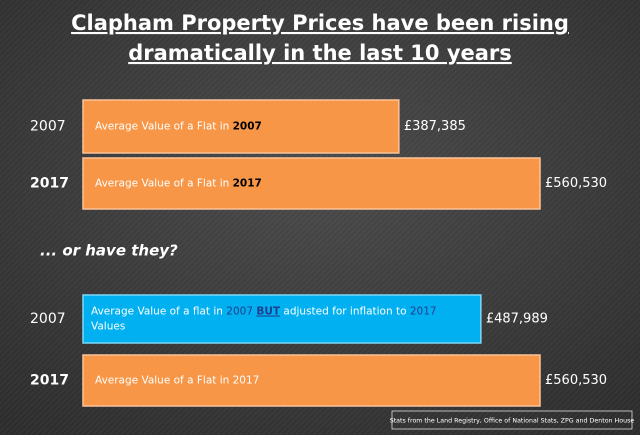 Image resolution: width=640 pixels, height=435 pixels. What do you see at coordinates (345, 312) in the screenshot?
I see `bar-text-part: adjusted for inflation to` at bounding box center [345, 312].